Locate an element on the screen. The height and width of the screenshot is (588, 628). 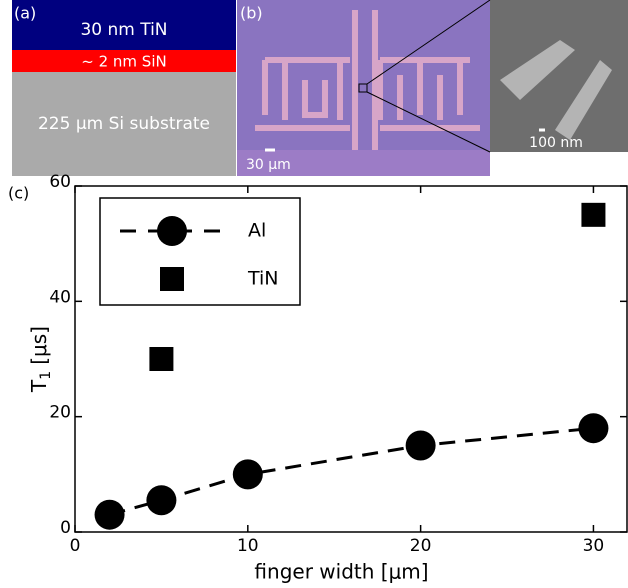
si-layer is located at coordinates (124, 124).